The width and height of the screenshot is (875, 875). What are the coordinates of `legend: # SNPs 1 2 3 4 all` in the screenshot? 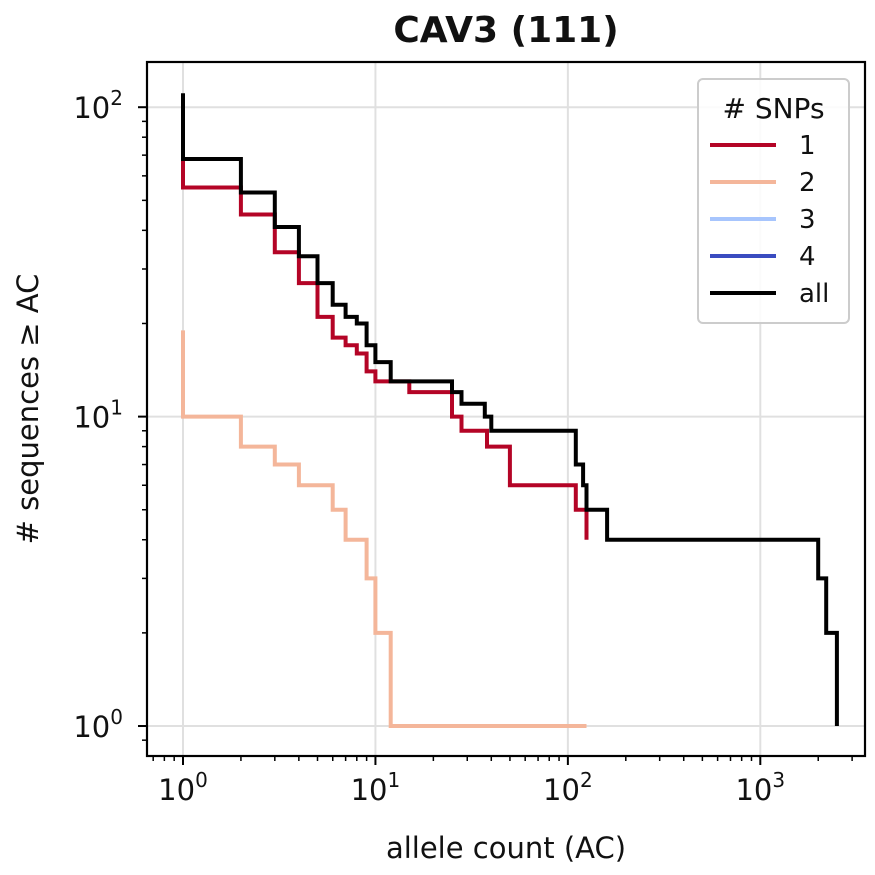 It's located at (773, 201).